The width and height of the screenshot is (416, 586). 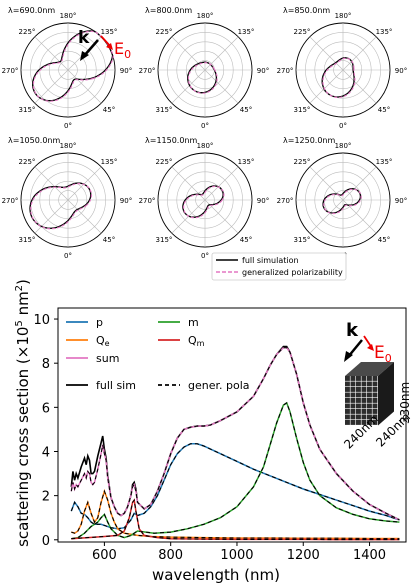 I want to click on legend-label-sum: sum, so click(x=107, y=358).